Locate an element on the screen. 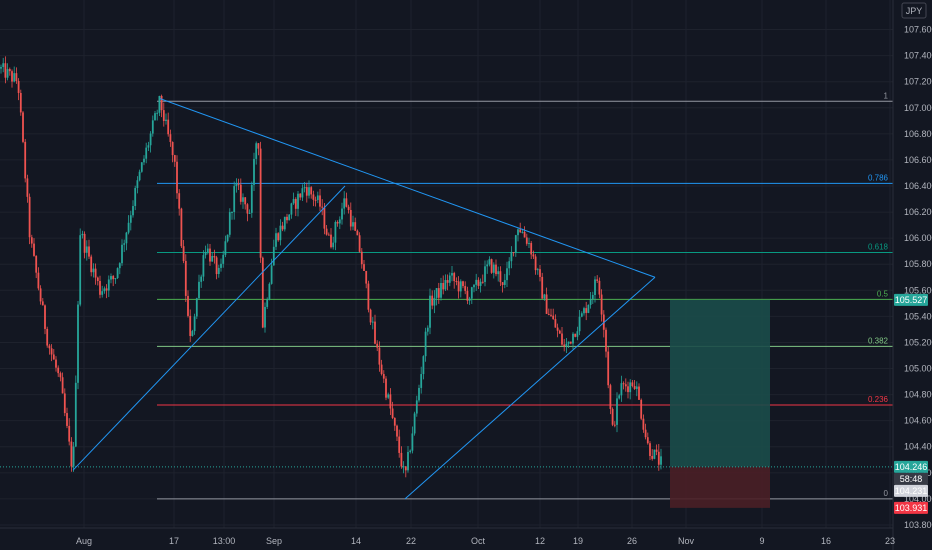 This screenshot has height=550, width=932. price-tick-label: 103.800 is located at coordinates (918, 525).